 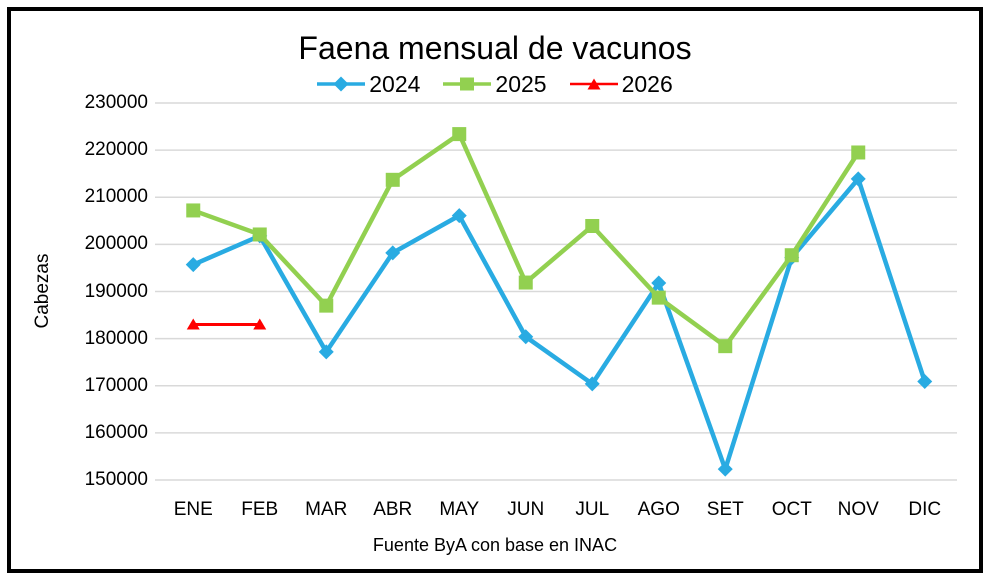 What do you see at coordinates (326, 305) in the screenshot?
I see `series-2025-point-MAR` at bounding box center [326, 305].